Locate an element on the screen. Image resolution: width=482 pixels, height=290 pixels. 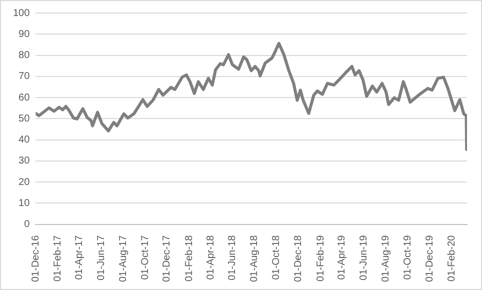
x-tick-label: 01-Jun-19 is located at coordinates (364, 257).